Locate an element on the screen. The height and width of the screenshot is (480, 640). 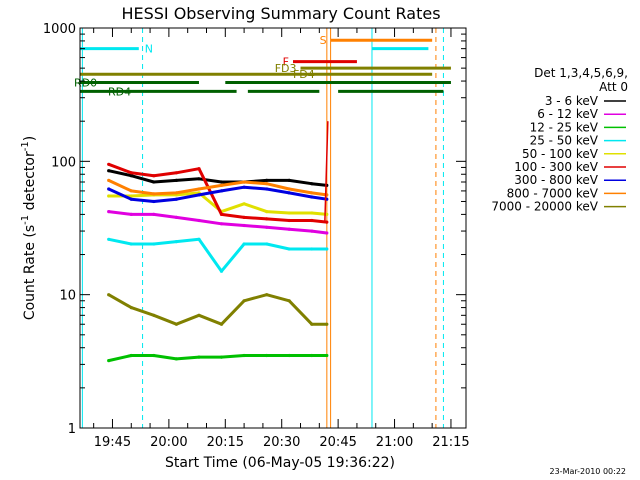
flag-label: FD4 is located at coordinates (304, 74).